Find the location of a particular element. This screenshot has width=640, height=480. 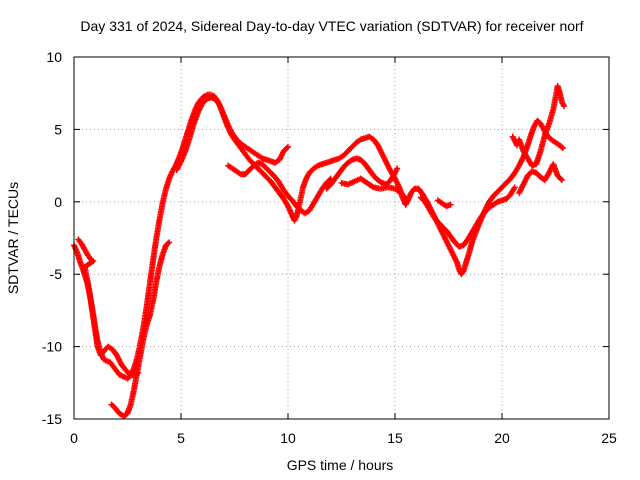

y-tick-label: 5 is located at coordinates (58, 129).